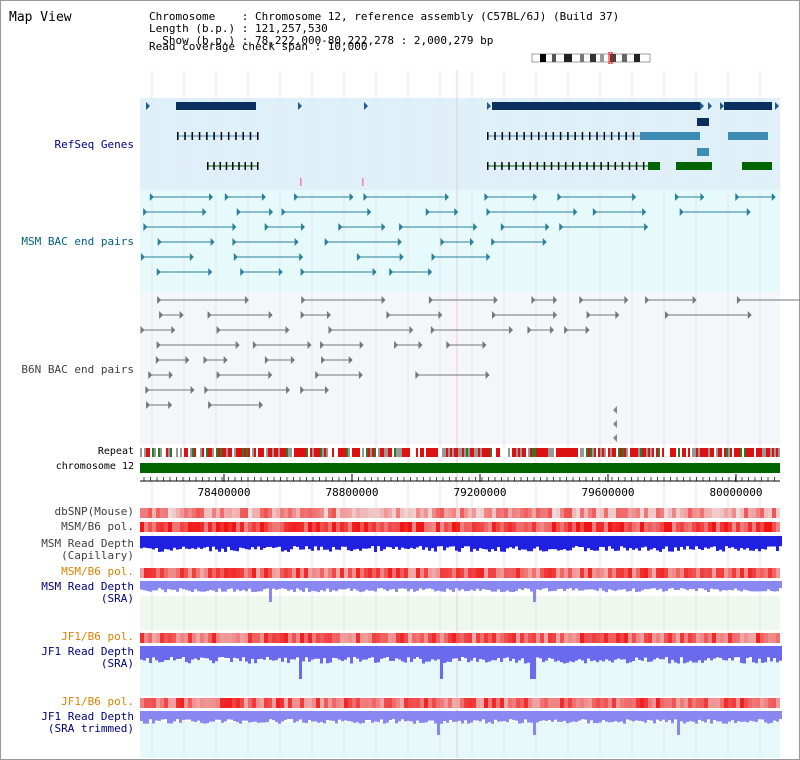  What do you see at coordinates (591, 58) in the screenshot?
I see `chromosome-ideogram` at bounding box center [591, 58].